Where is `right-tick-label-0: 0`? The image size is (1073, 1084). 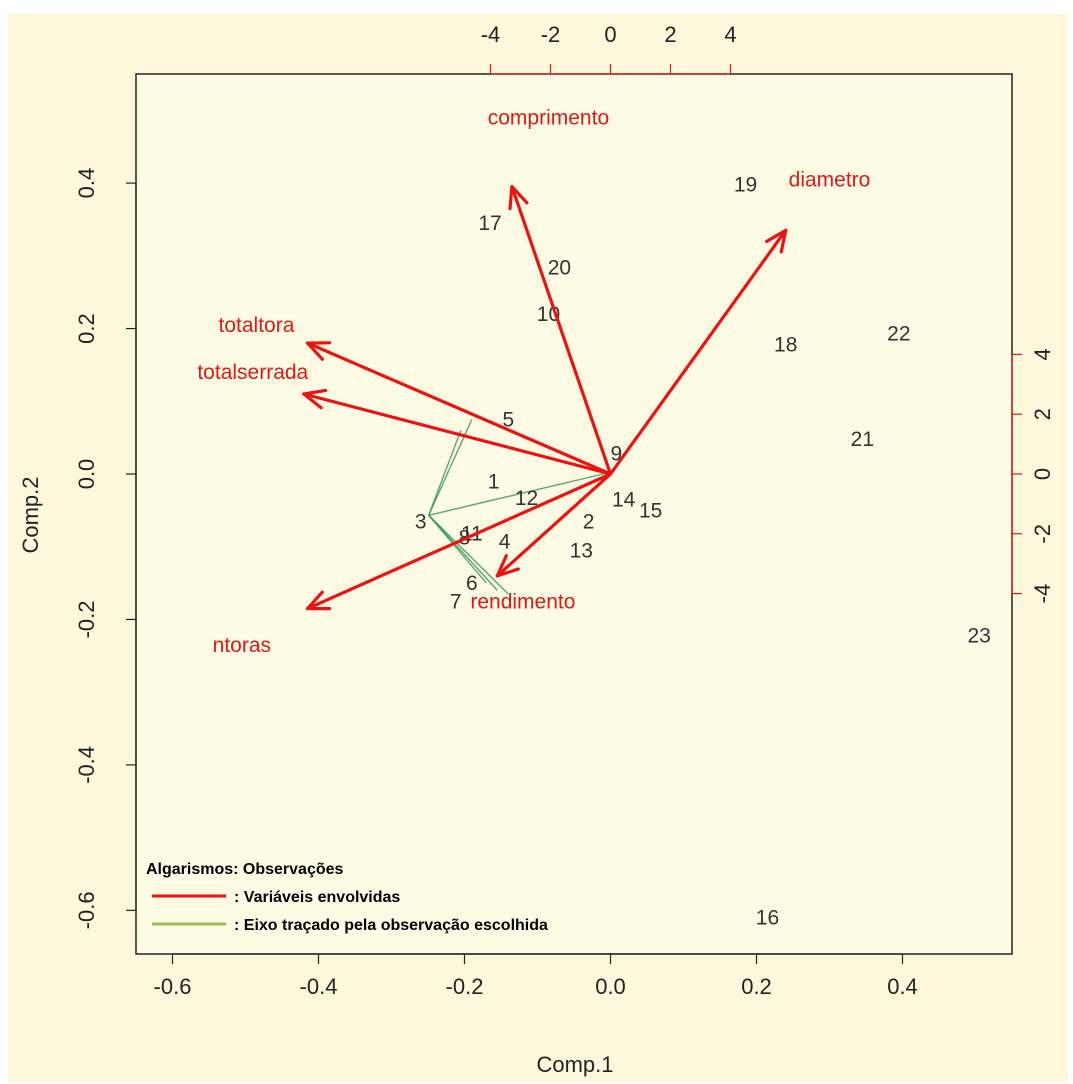 right-tick-label-0: 0 is located at coordinates (1042, 474).